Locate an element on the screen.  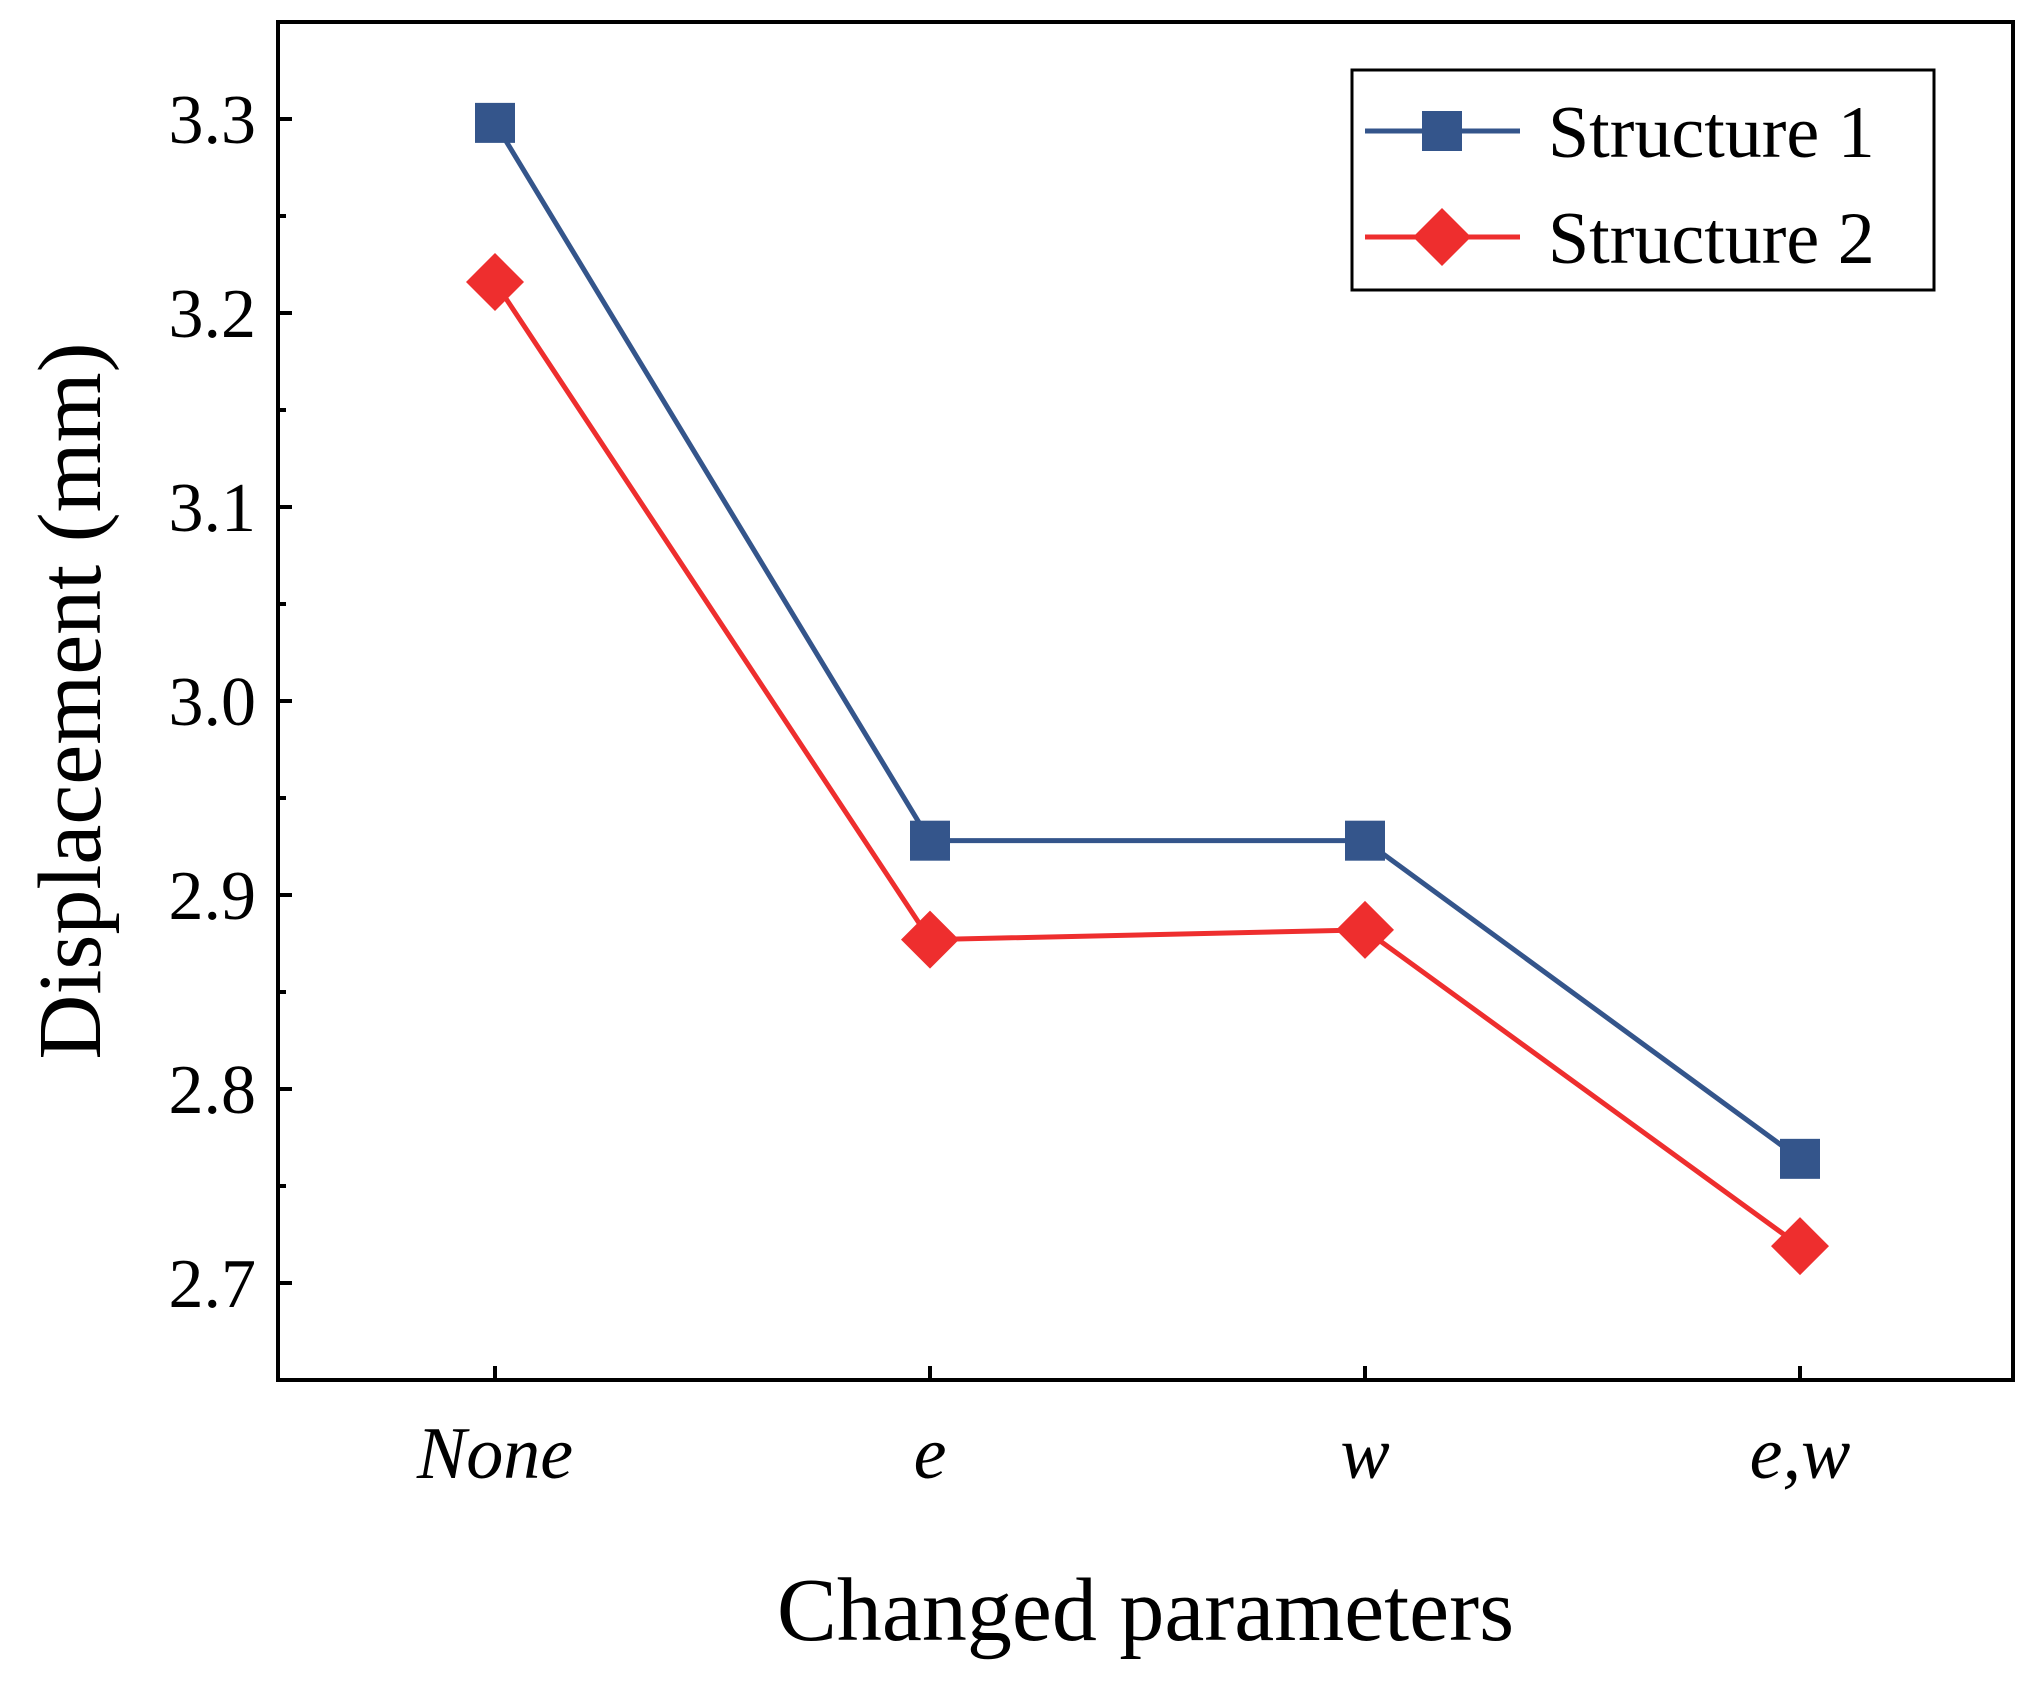
x-tick-label: e,w is located at coordinates (1800, 1454).